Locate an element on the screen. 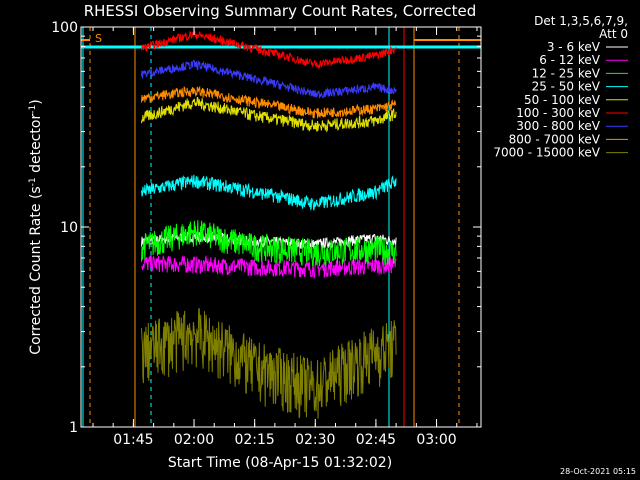  legend-label-7: 800 - 7000 keV is located at coordinates (555, 139).